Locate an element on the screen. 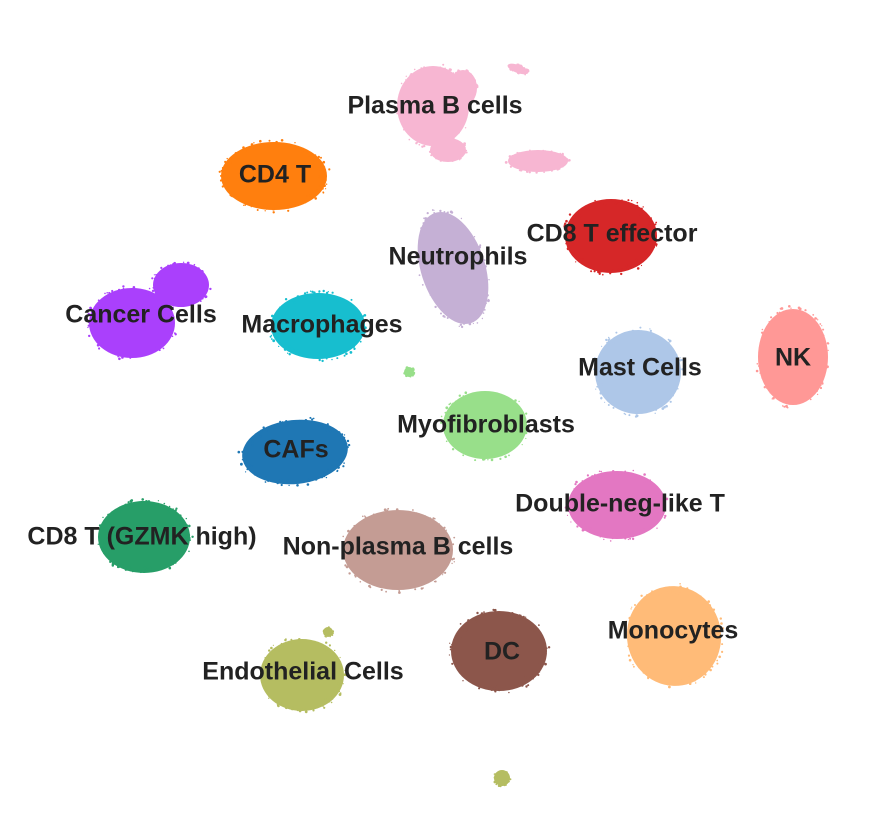  label-non-plasma-b-cells: Non-plasma B cells is located at coordinates (398, 547).